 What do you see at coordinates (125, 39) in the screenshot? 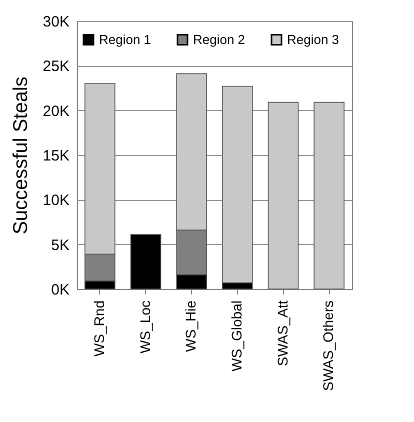
I see `legend-label: Region 1` at bounding box center [125, 39].